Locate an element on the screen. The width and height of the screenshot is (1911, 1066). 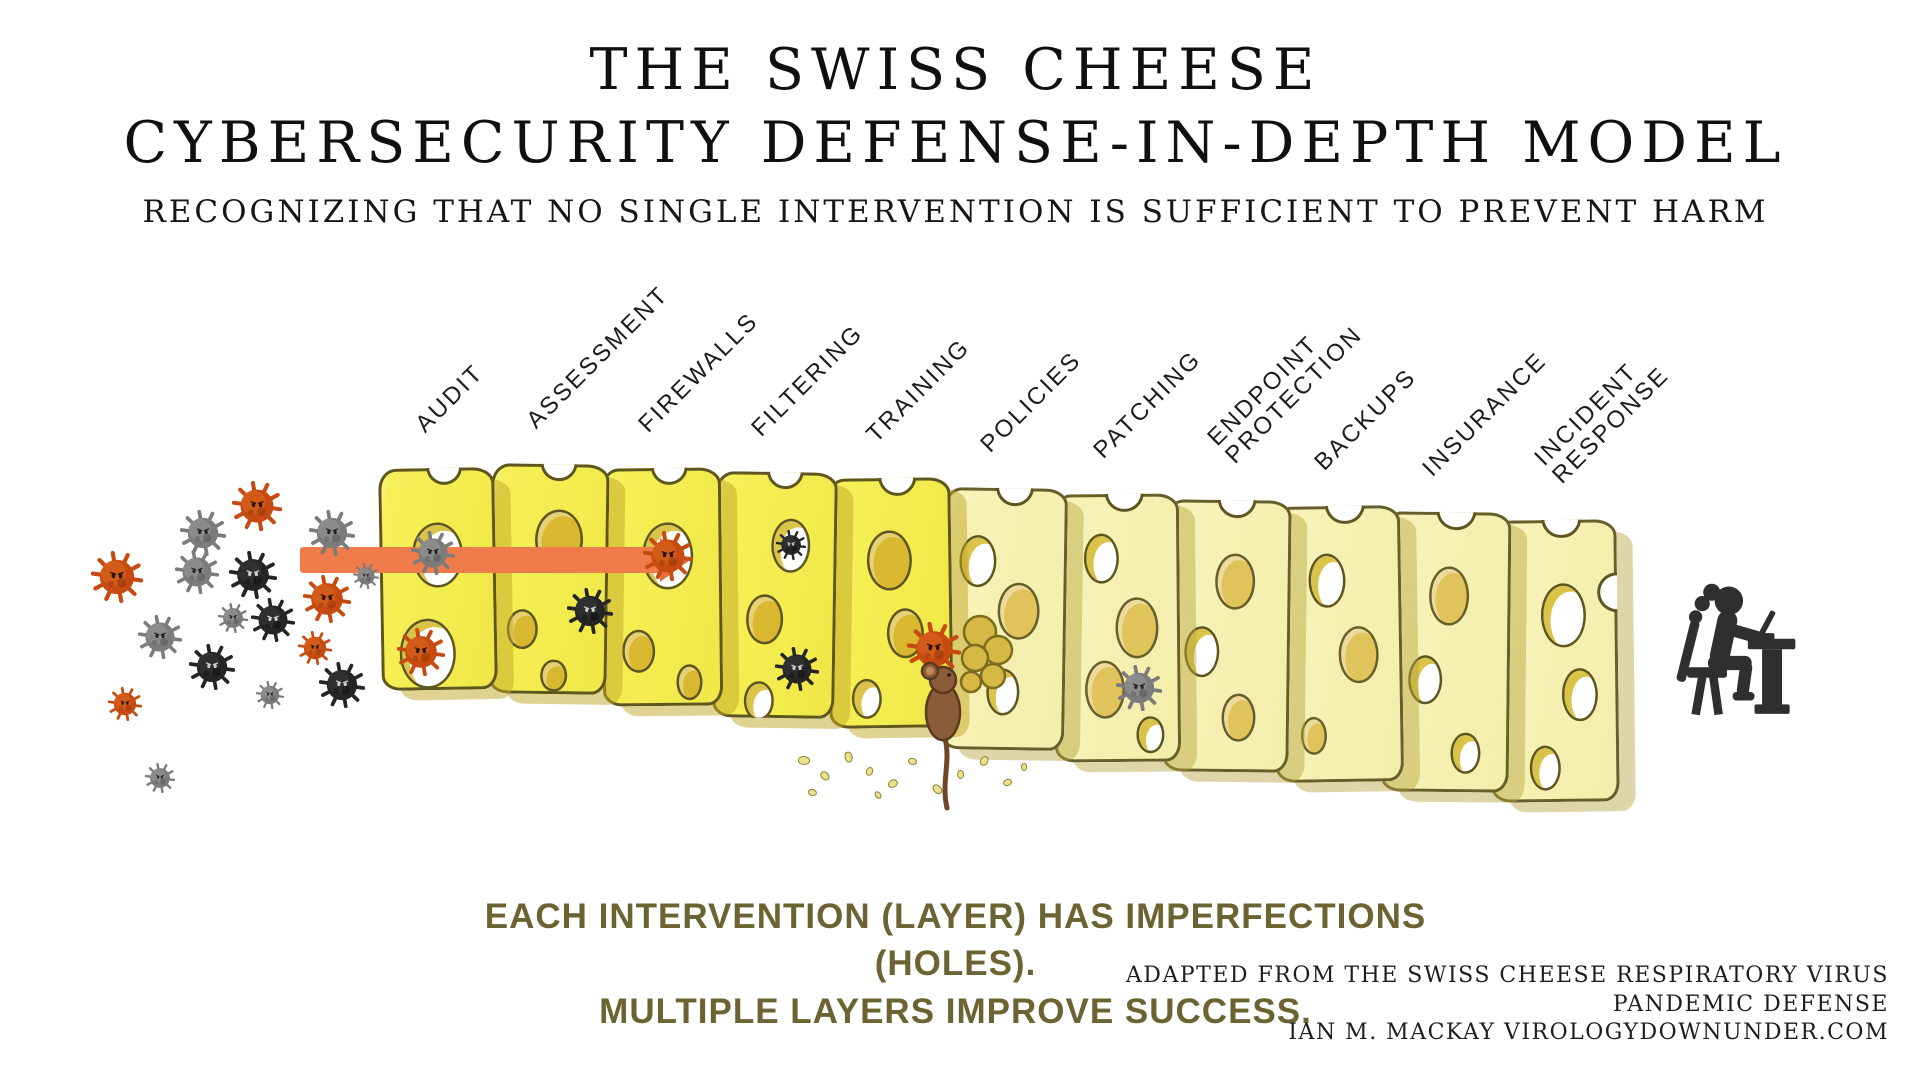
cheese-slice-firewalls is located at coordinates (662, 587).